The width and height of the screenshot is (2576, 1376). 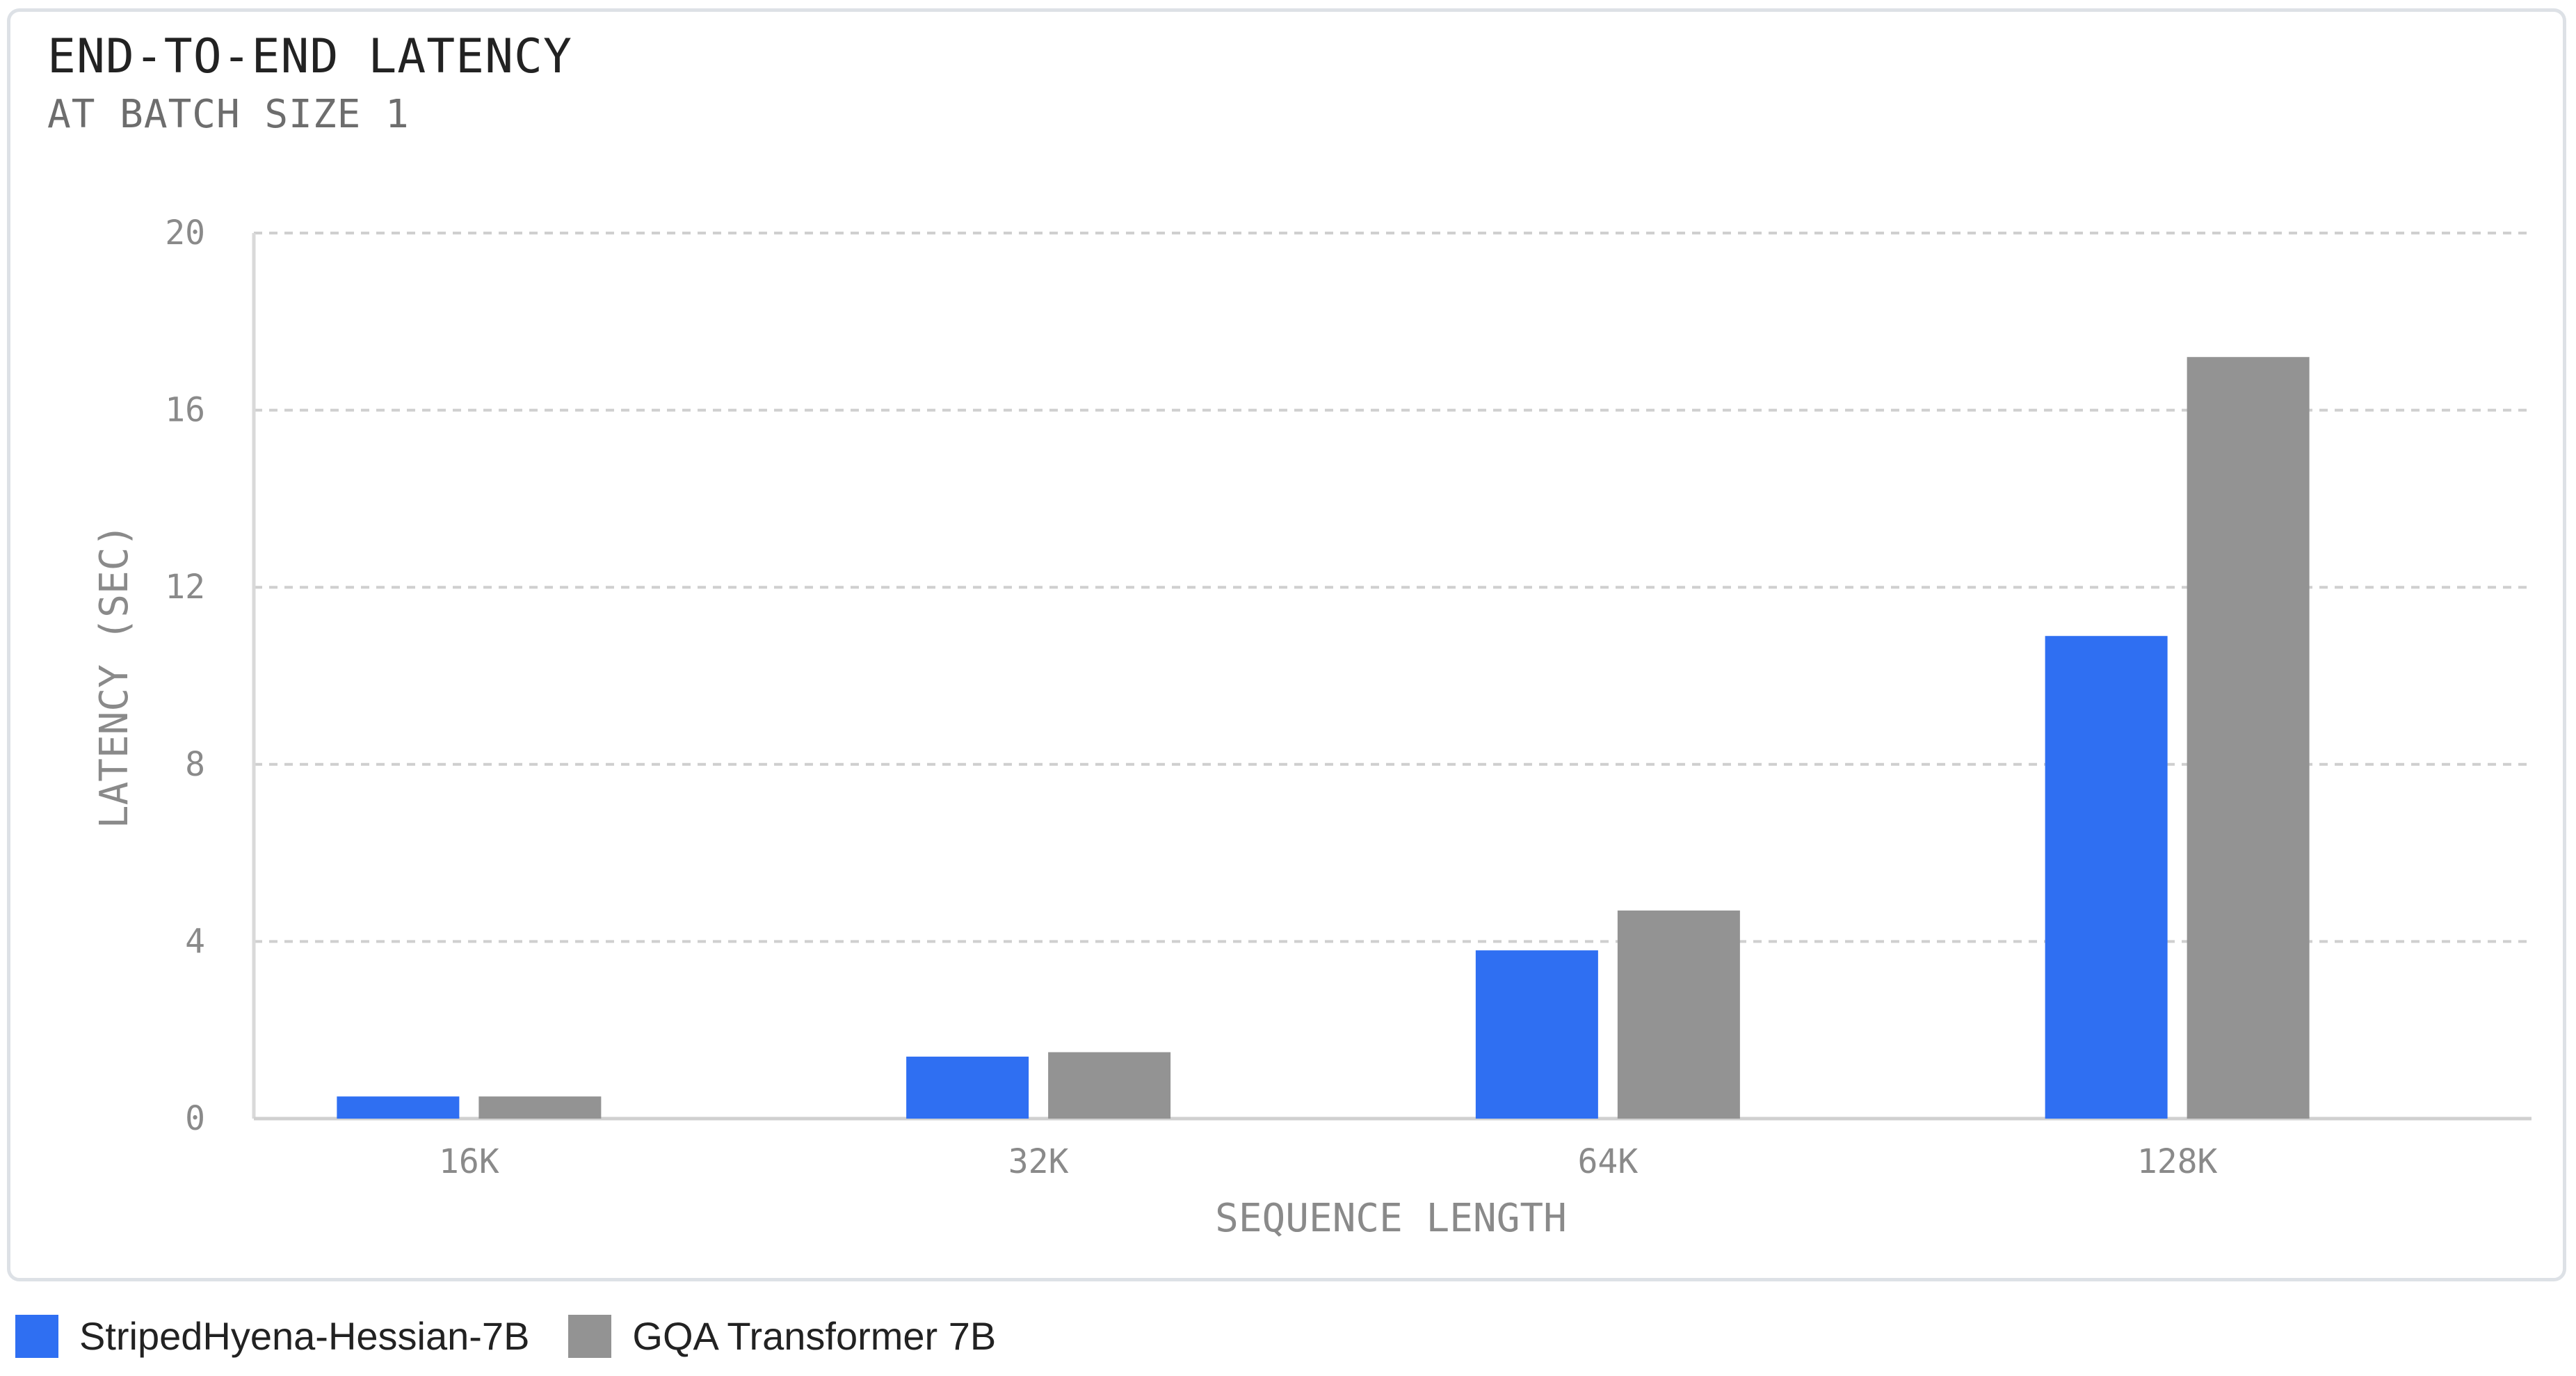 I want to click on y-tick-label: 16, so click(x=185, y=410).